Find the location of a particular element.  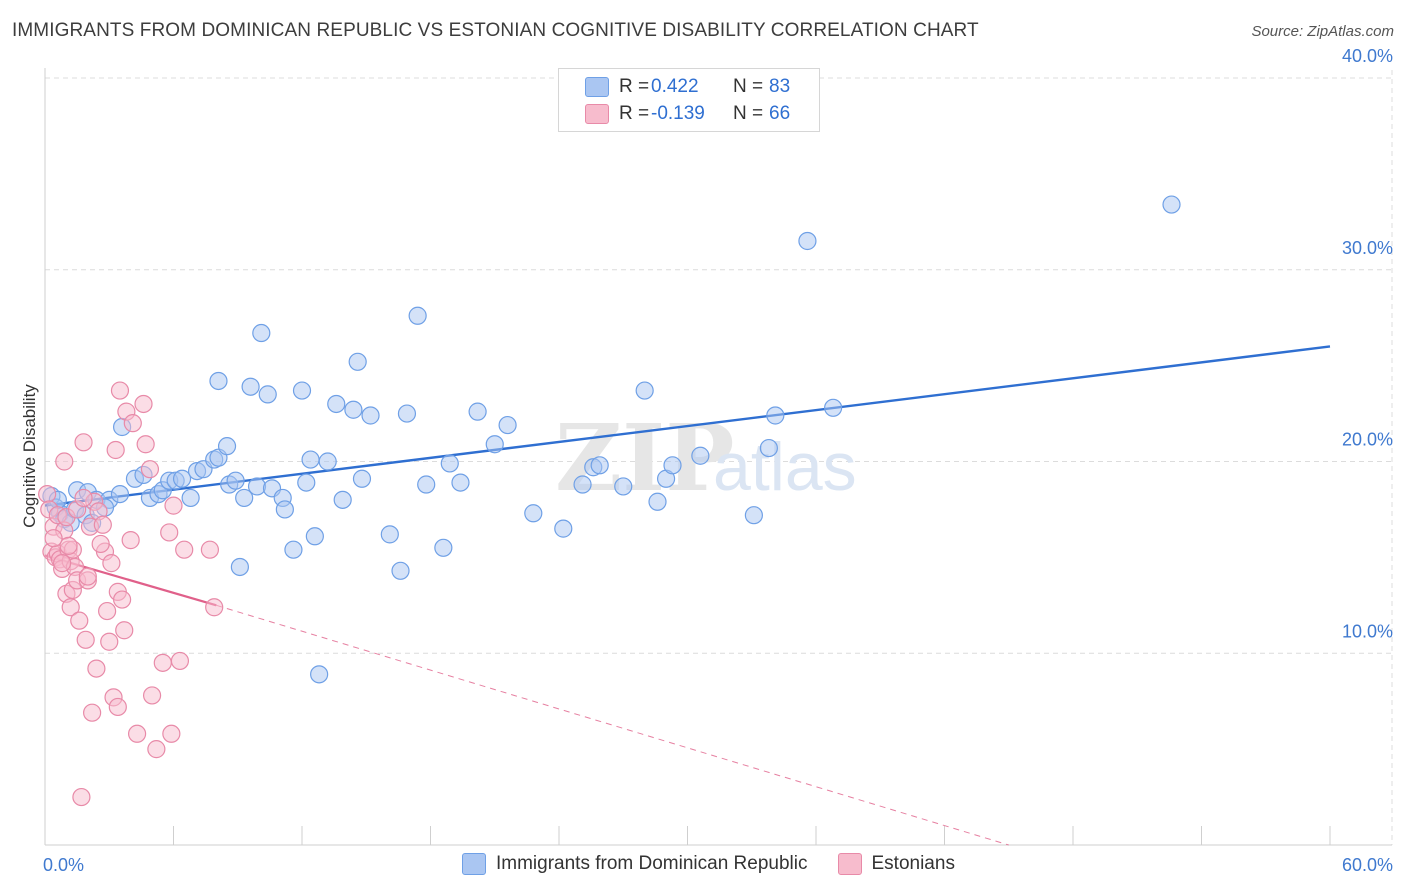

watermark-atlas: atlas is located at coordinates (785, 467).